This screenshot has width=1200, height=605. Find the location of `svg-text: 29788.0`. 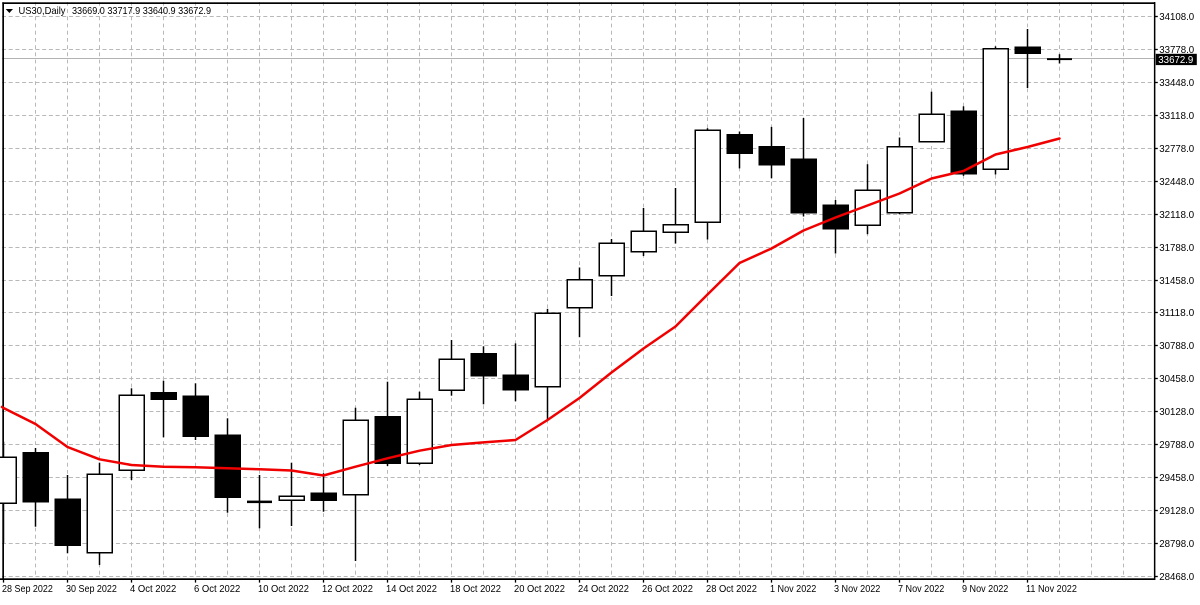

svg-text: 29788.0 is located at coordinates (1176, 445).